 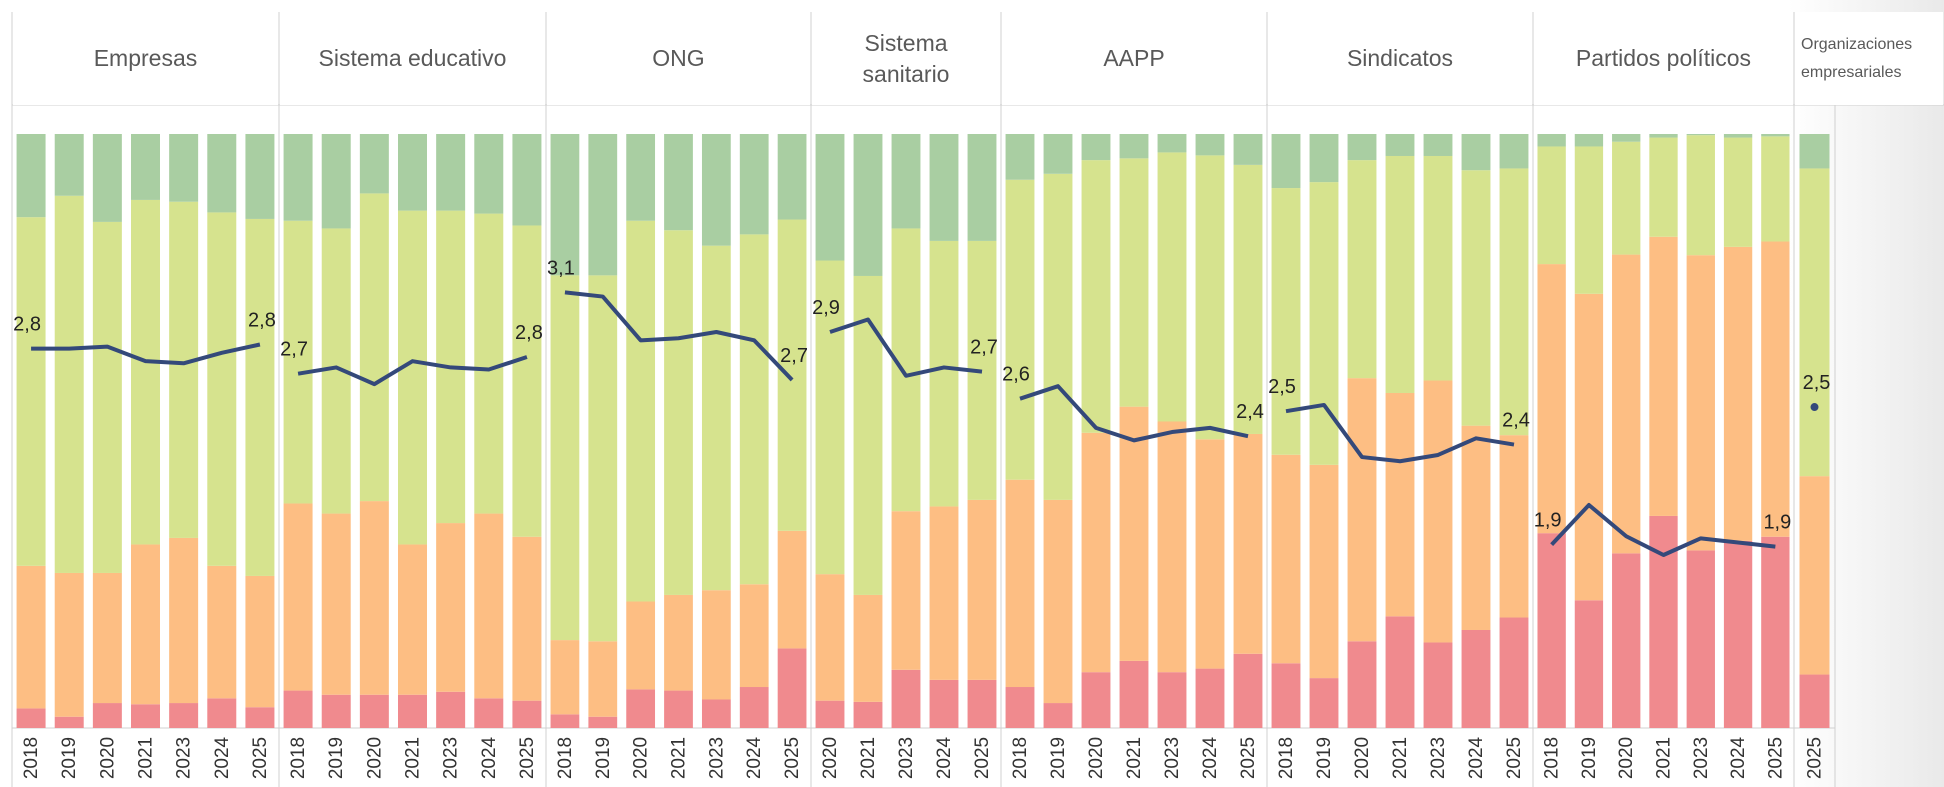 What do you see at coordinates (1869, 58) in the screenshot?
I see `panel-title: Organizaciones empresariales` at bounding box center [1869, 58].